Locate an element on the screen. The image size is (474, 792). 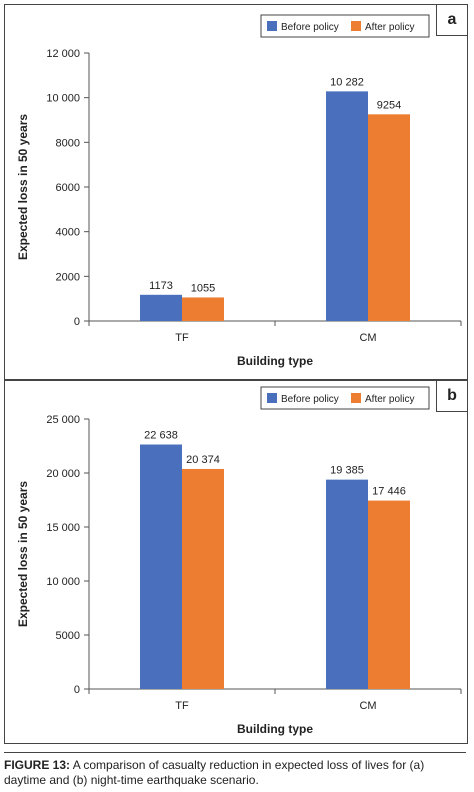
data-label: 1173 is located at coordinates (161, 286).